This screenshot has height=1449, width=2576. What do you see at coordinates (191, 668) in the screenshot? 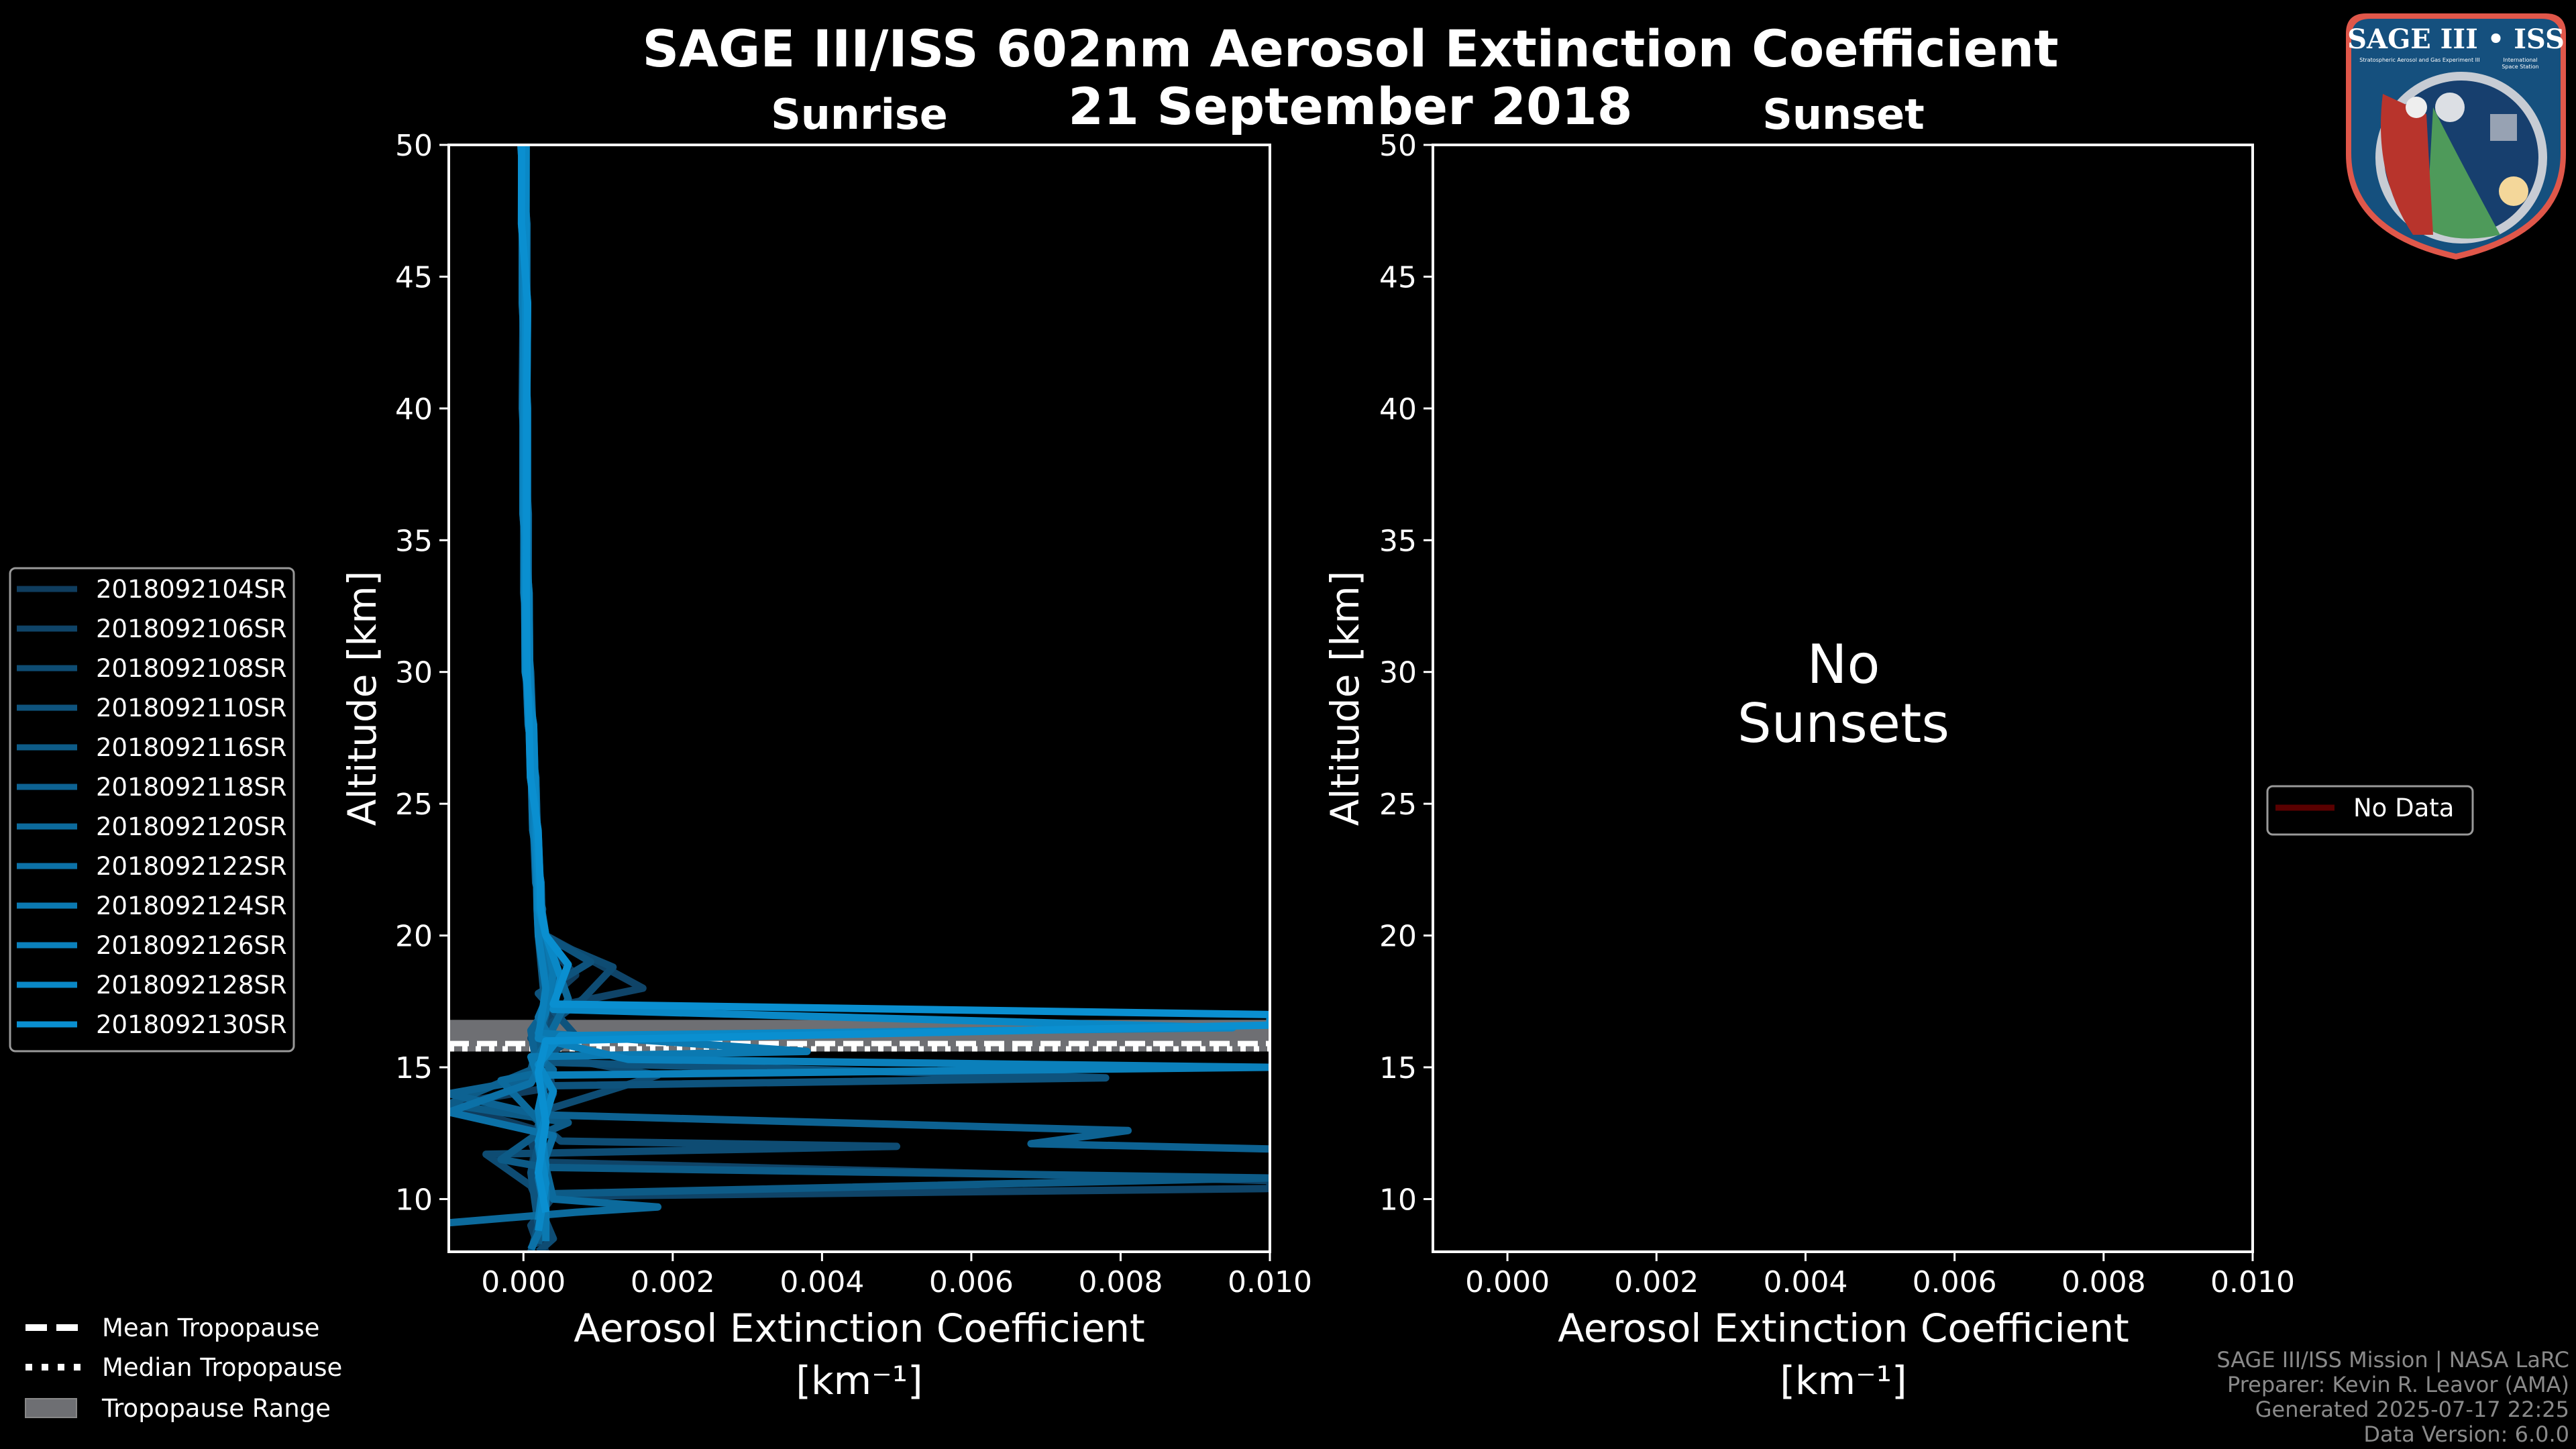
I see `legend-label: 2018092108SR` at bounding box center [191, 668].